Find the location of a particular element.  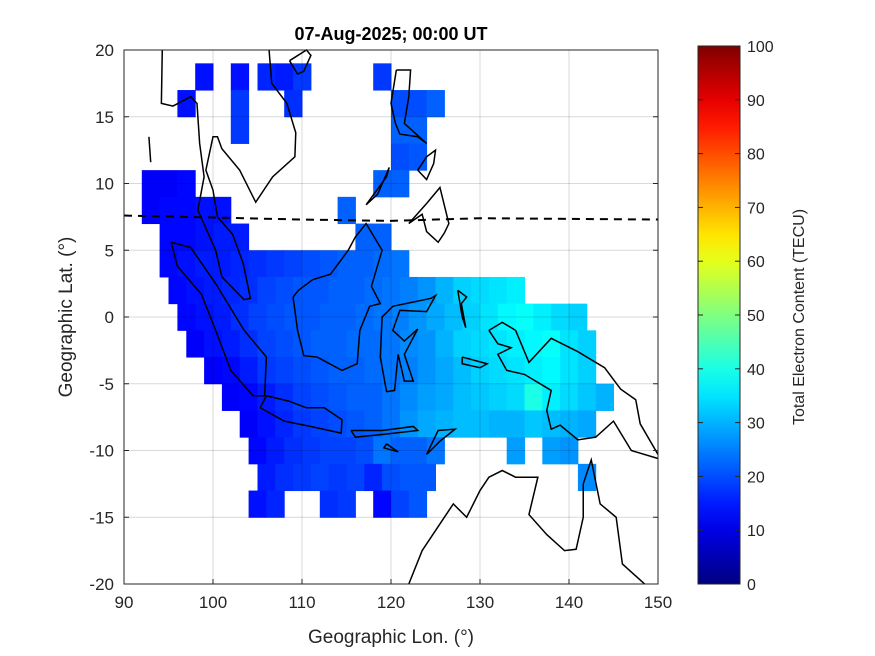

x-tick-label: 150 is located at coordinates (658, 602).